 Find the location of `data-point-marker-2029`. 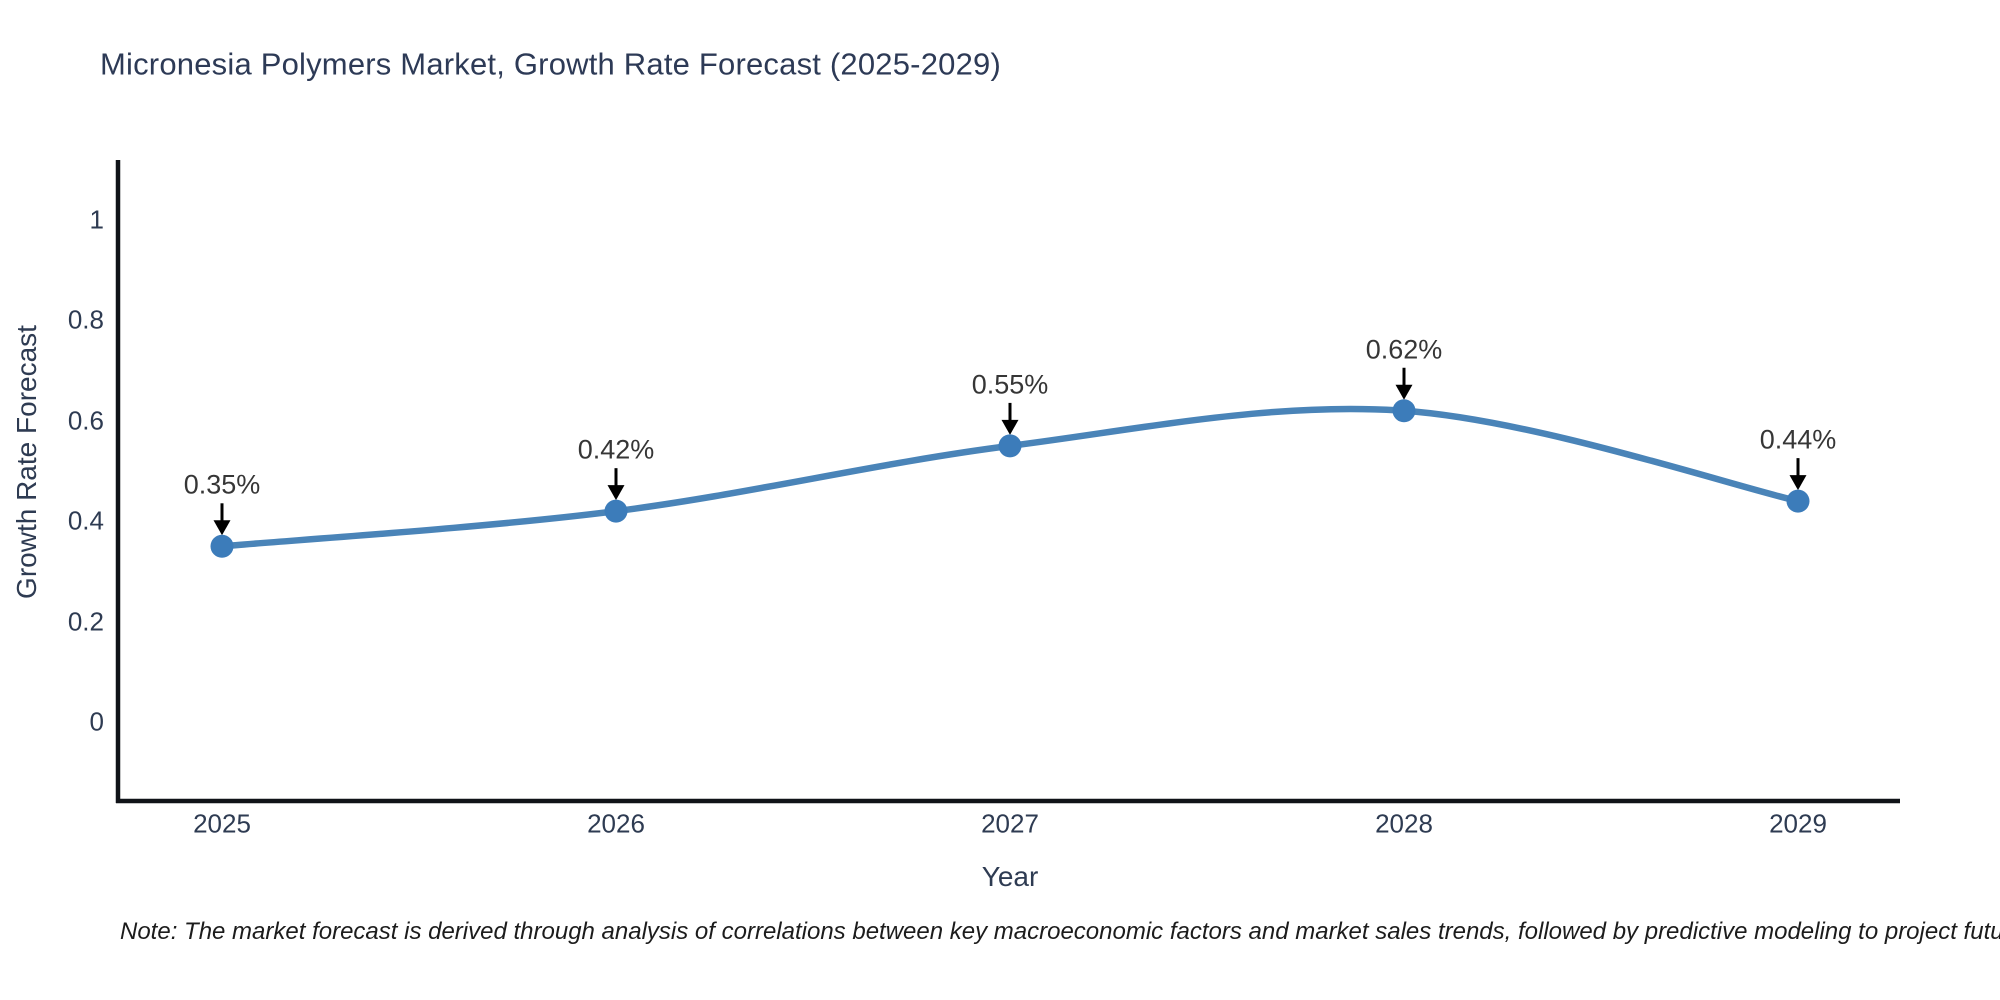

data-point-marker-2029 is located at coordinates (1798, 501).